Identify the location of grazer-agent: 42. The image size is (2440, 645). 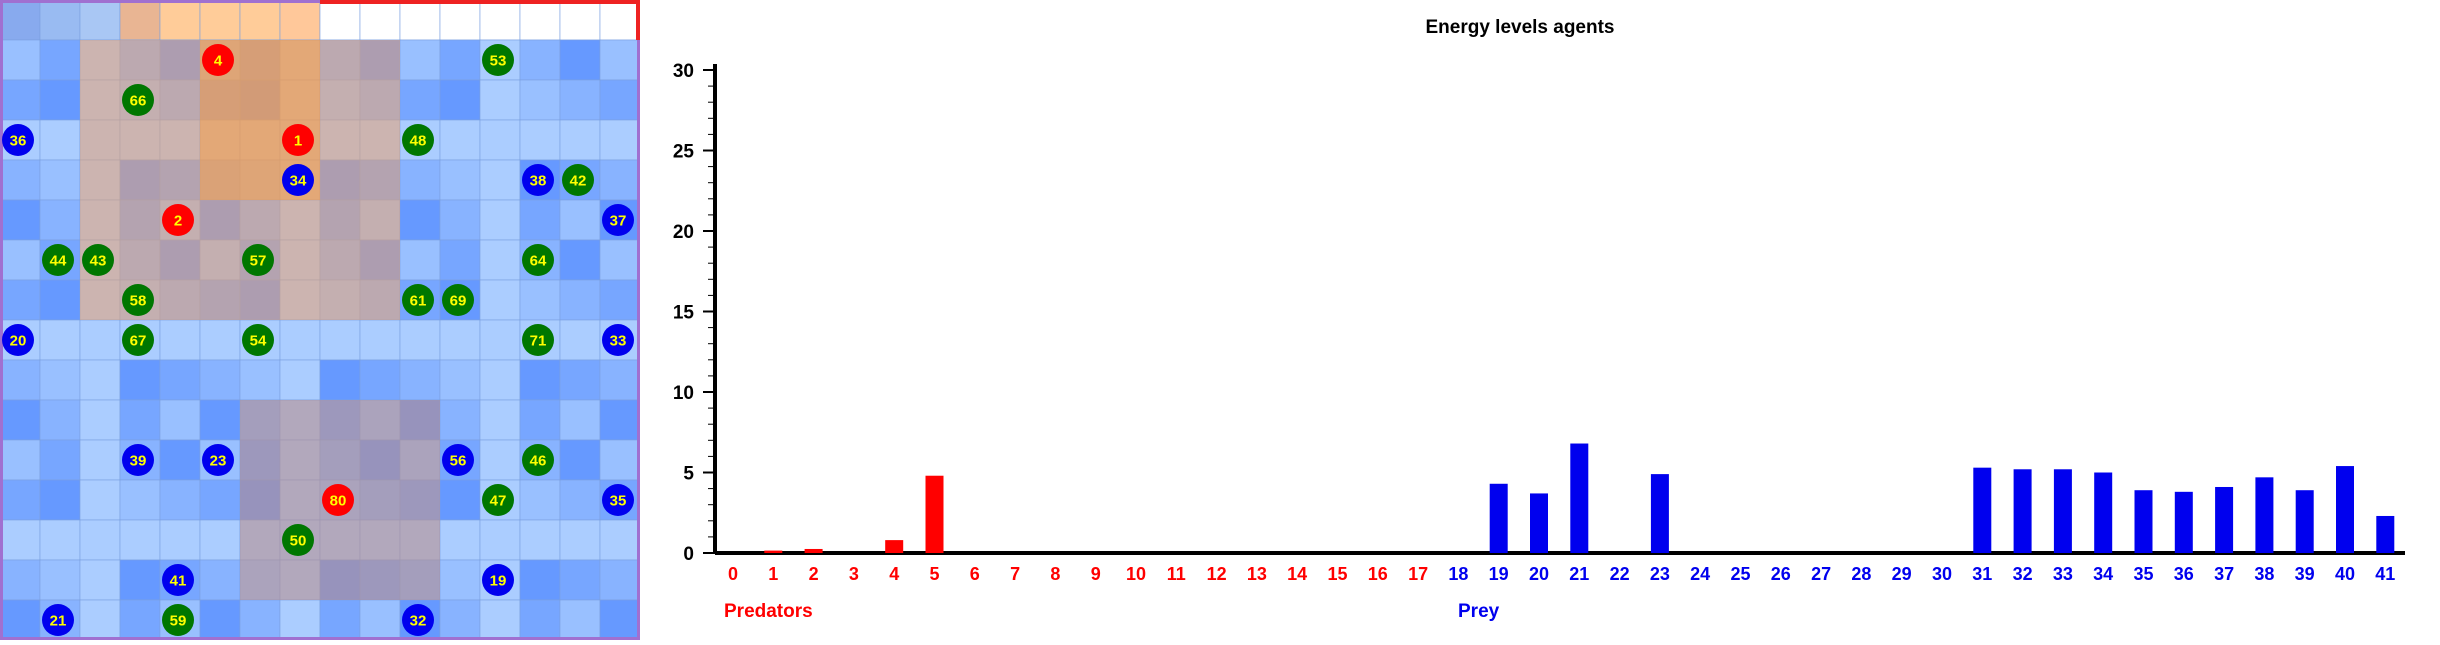
(578, 180).